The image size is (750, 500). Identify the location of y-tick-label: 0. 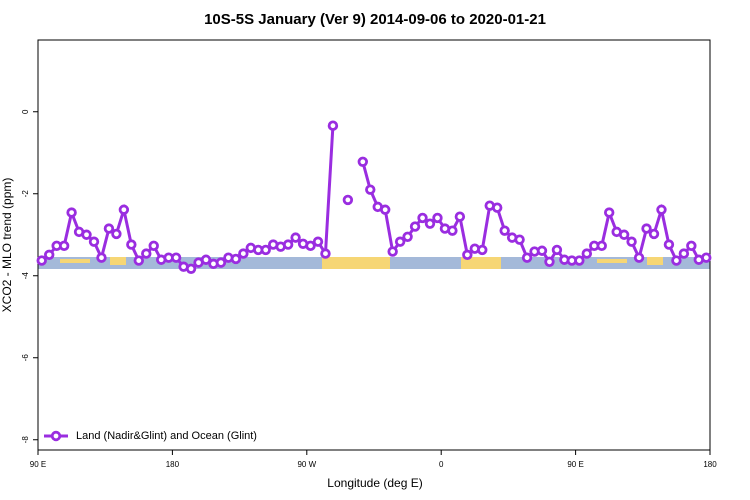
(25, 111).